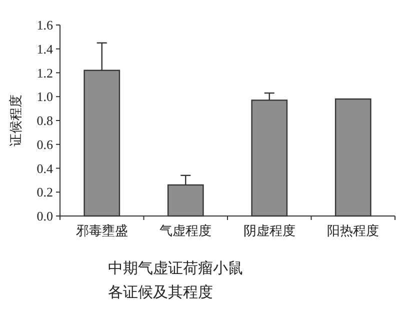  I want to click on y-tick-label: 0.2, so click(44, 192).